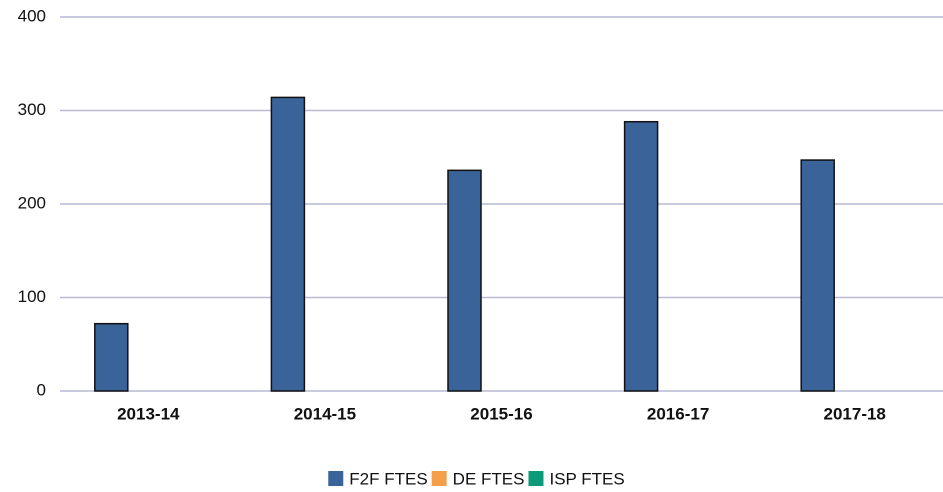 The width and height of the screenshot is (943, 492). What do you see at coordinates (41, 389) in the screenshot?
I see `y-tick-label: 0` at bounding box center [41, 389].